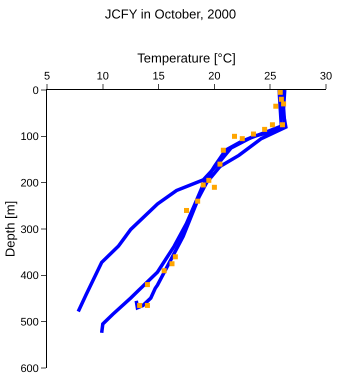  What do you see at coordinates (29, 276) in the screenshot?
I see `y-tick-label: 400` at bounding box center [29, 276].